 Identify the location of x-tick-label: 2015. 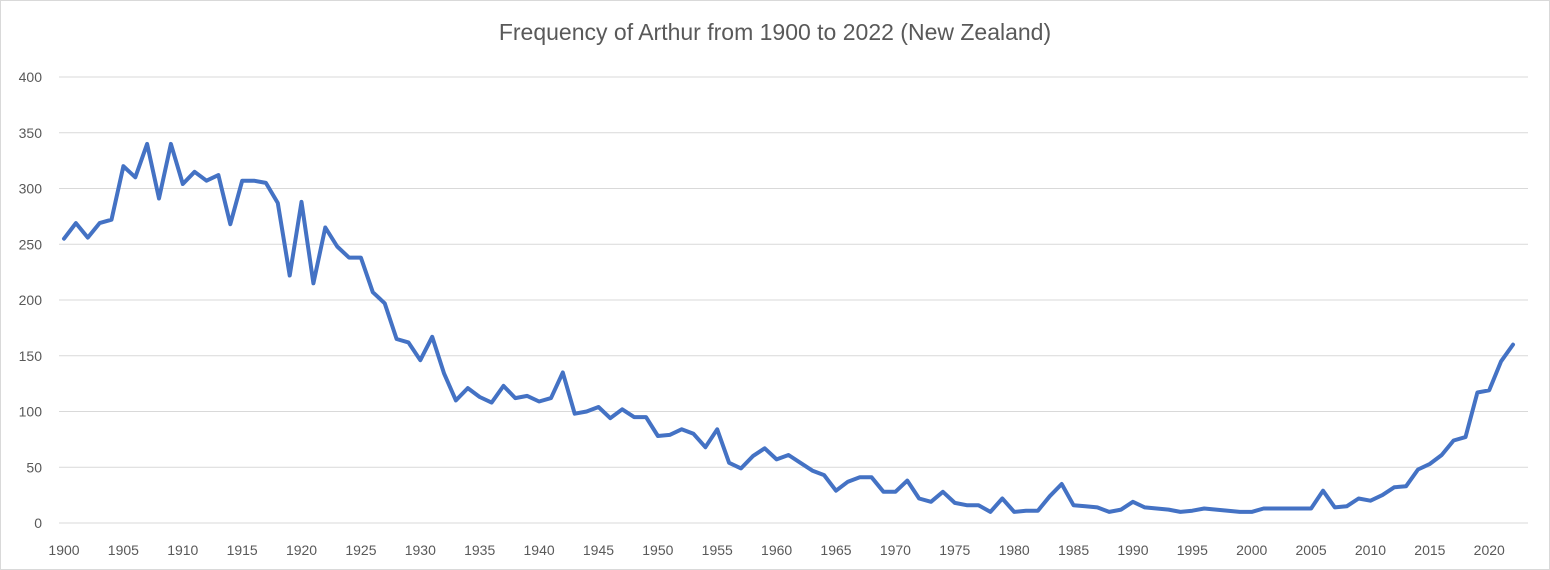
(1429, 550).